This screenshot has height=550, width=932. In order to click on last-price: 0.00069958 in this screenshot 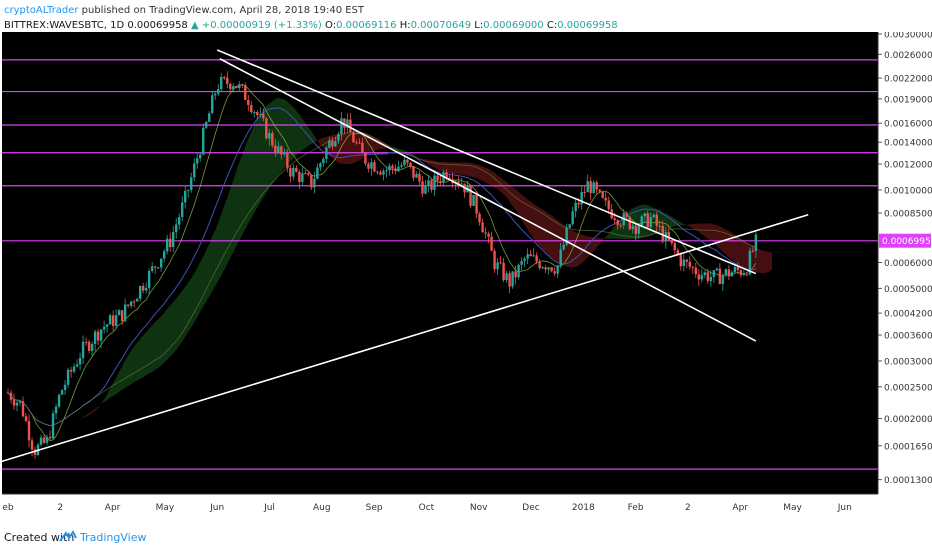, I will do `click(157, 25)`.